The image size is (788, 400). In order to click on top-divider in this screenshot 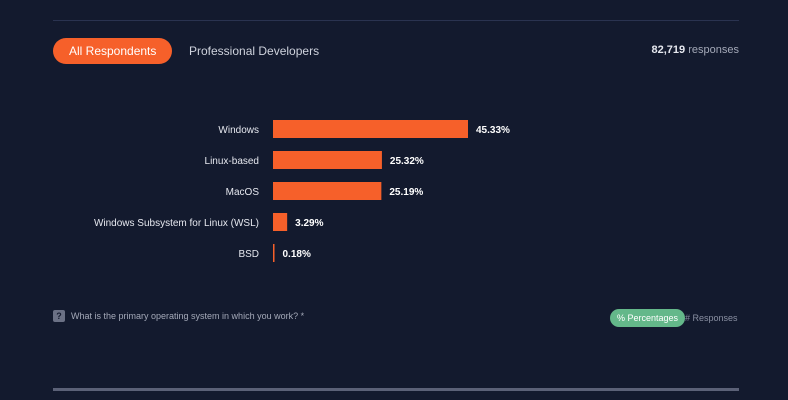, I will do `click(396, 20)`.